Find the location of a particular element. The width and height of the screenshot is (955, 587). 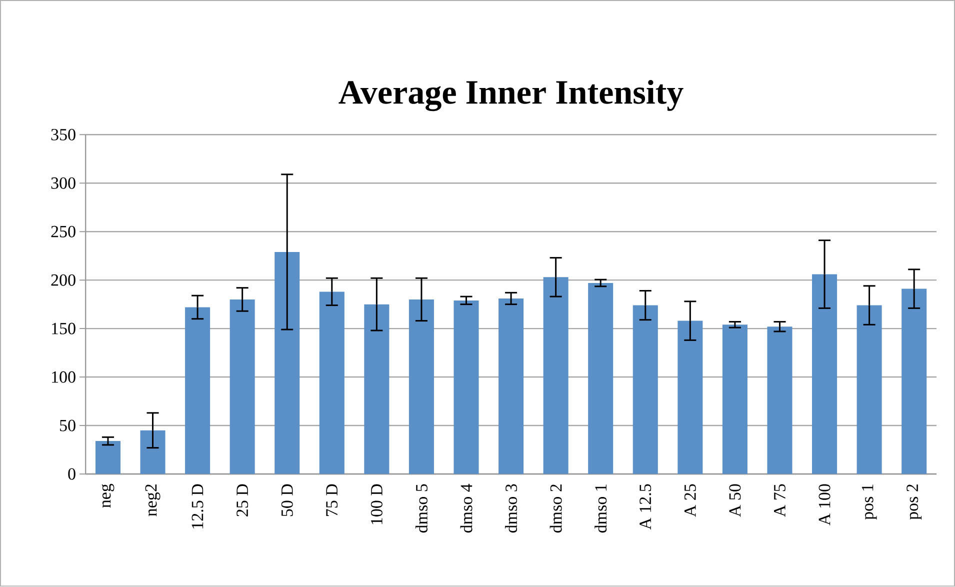

x-tick-label: dmso 3 is located at coordinates (511, 508).